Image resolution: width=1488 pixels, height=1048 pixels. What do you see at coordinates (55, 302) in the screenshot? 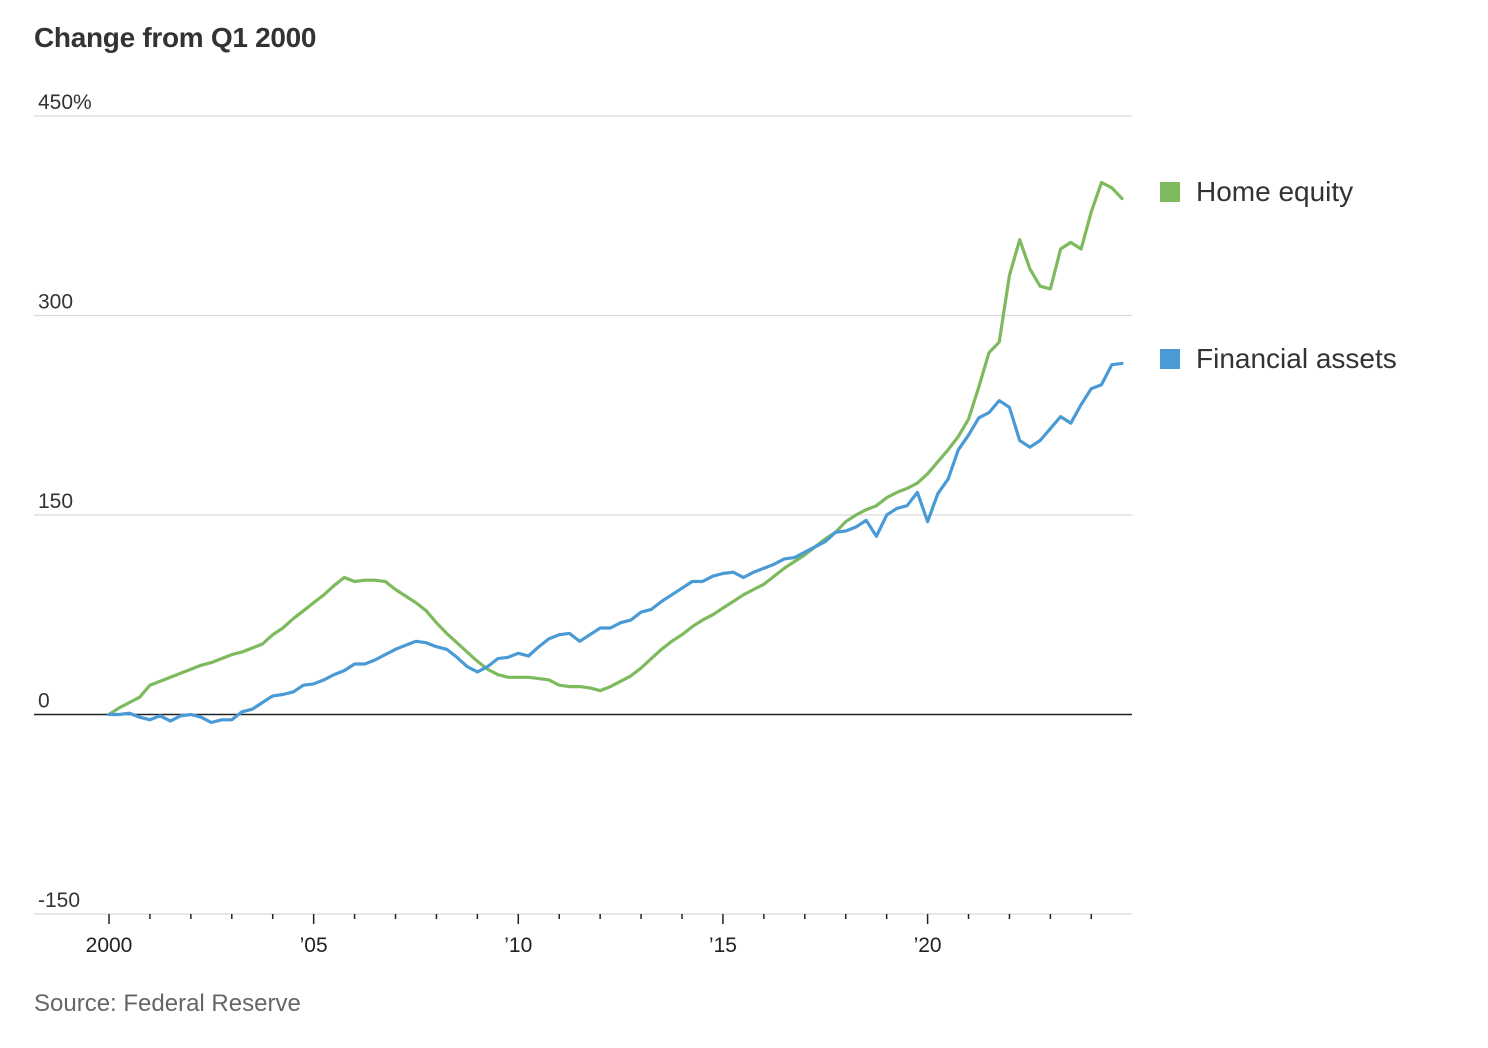
I see `y-tick-label: 300` at bounding box center [55, 302].